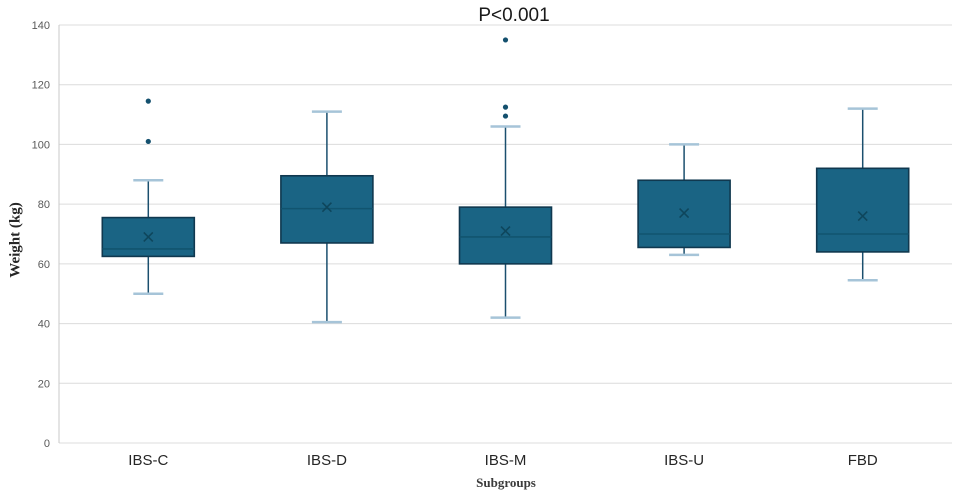  Describe the element at coordinates (41, 145) in the screenshot. I see `y-tick-label: 100` at that location.